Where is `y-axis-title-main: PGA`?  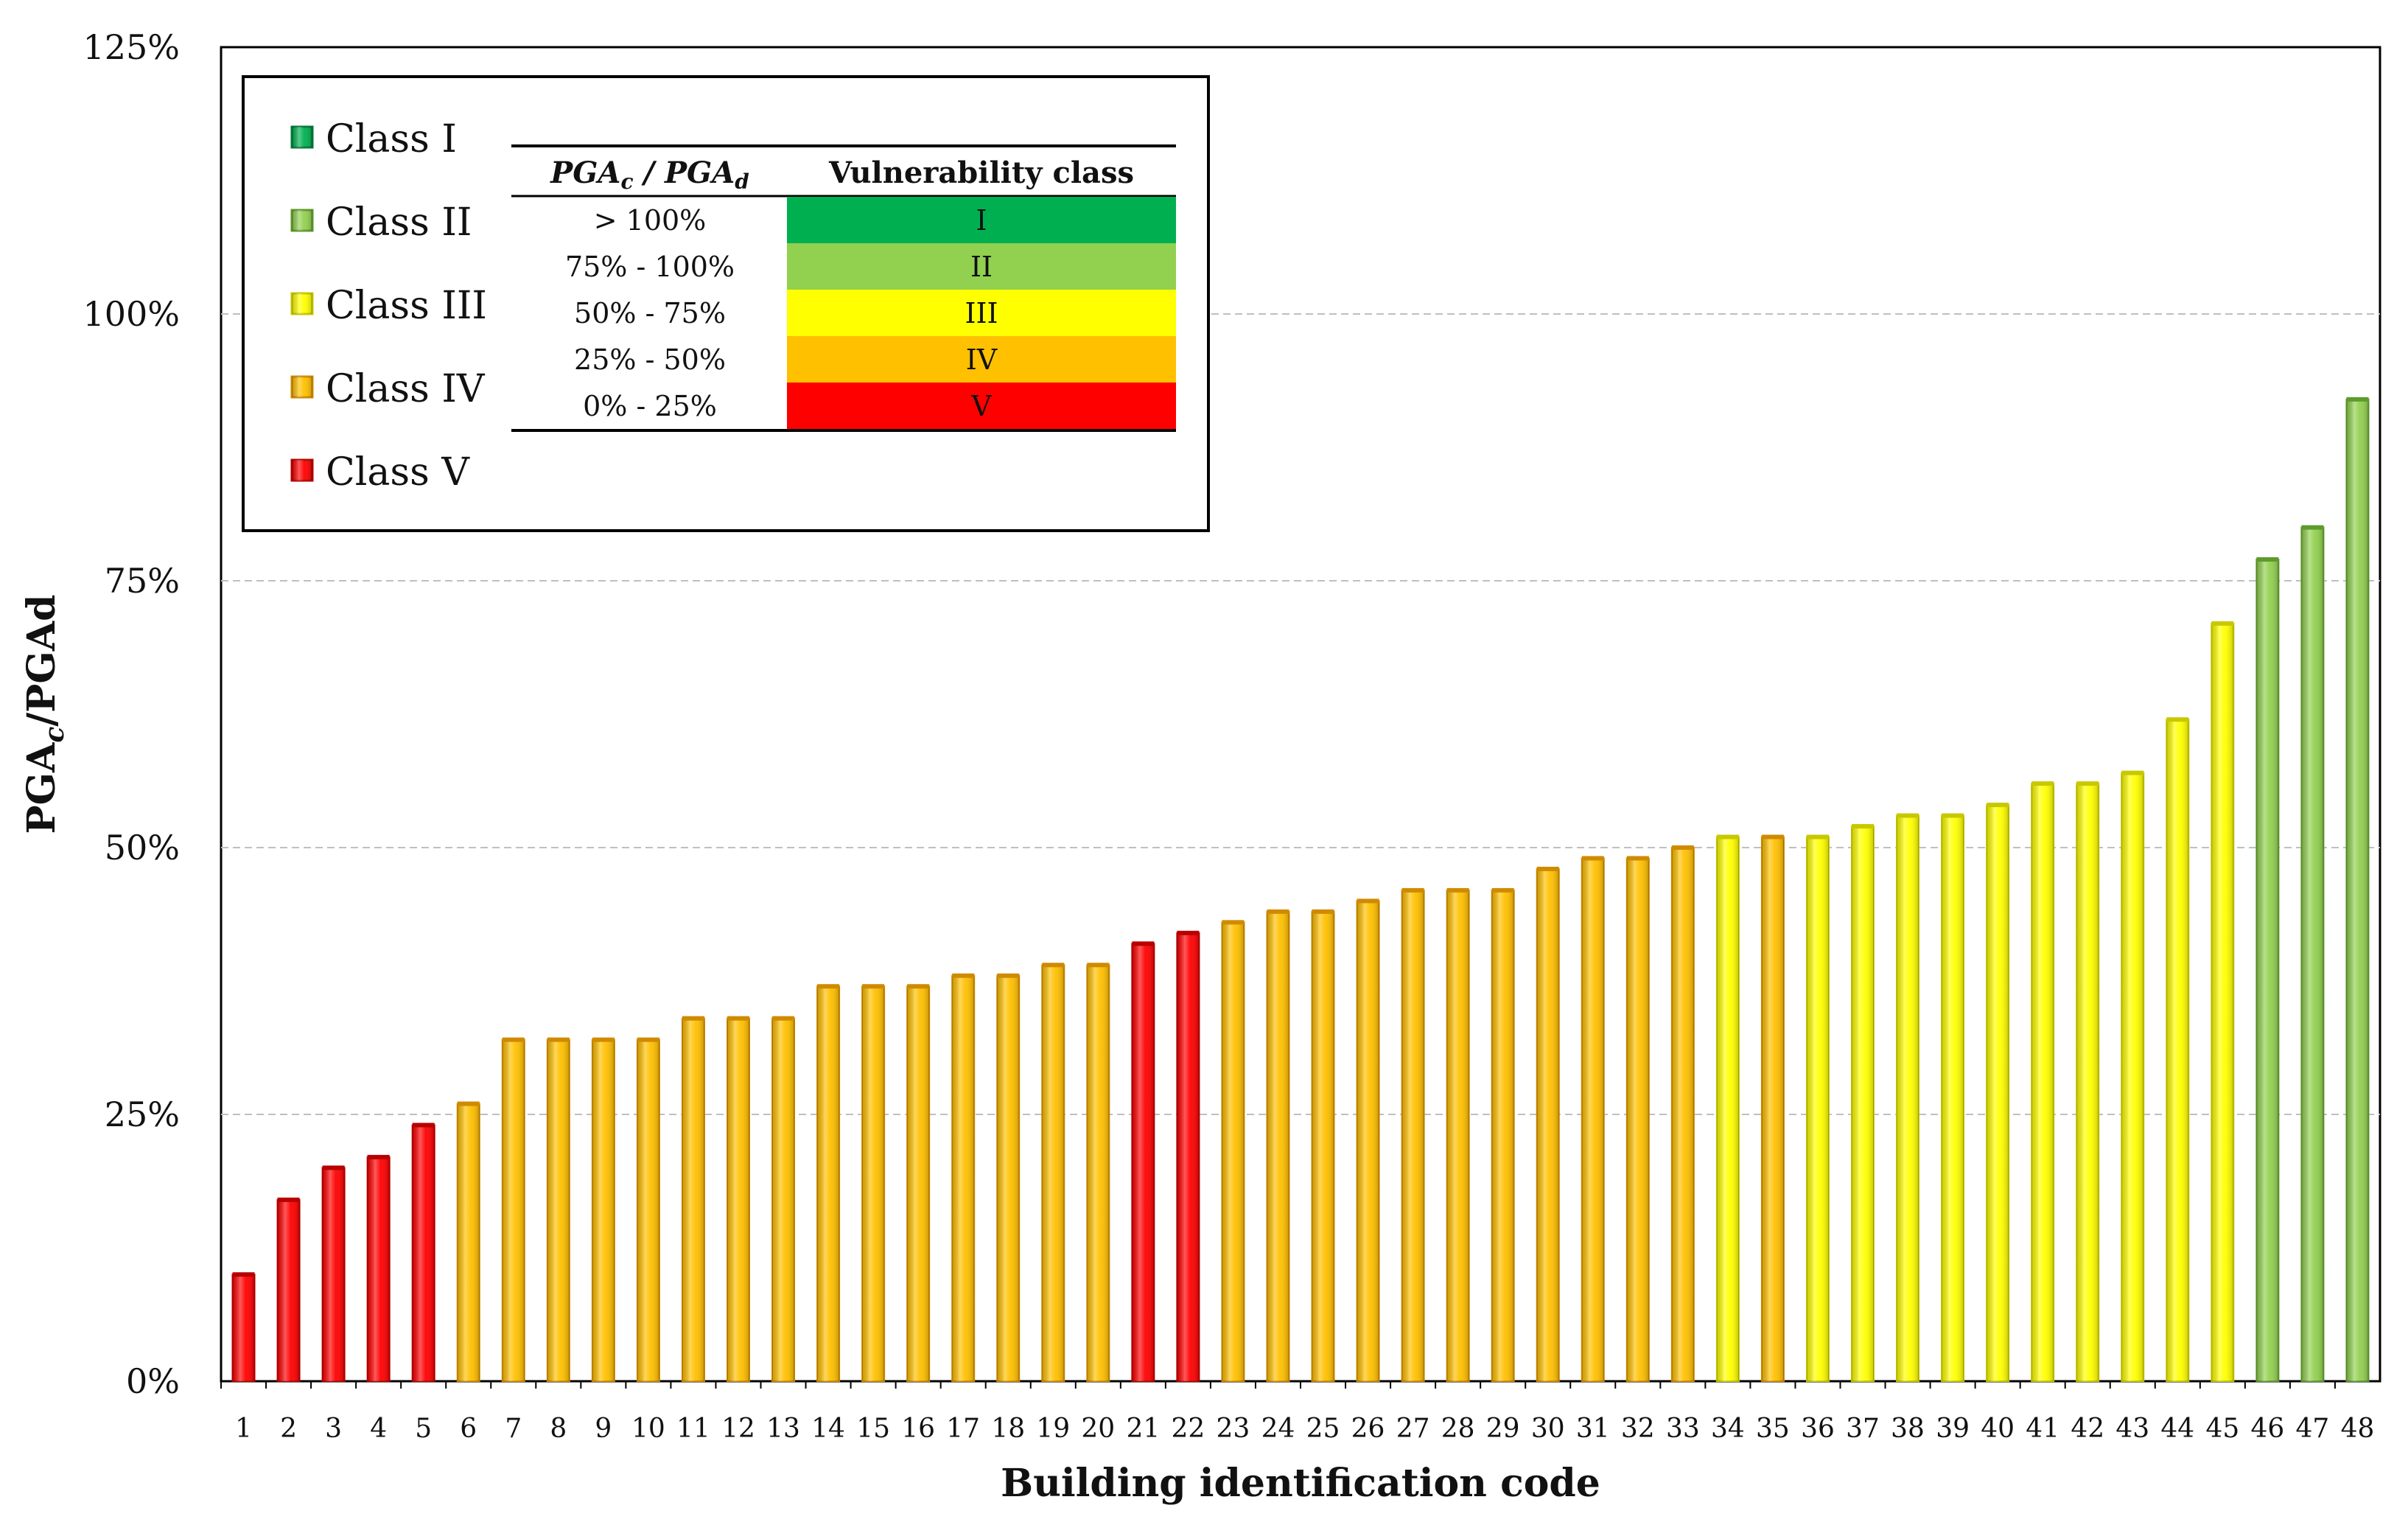
y-axis-title-main: PGA is located at coordinates (41, 788).